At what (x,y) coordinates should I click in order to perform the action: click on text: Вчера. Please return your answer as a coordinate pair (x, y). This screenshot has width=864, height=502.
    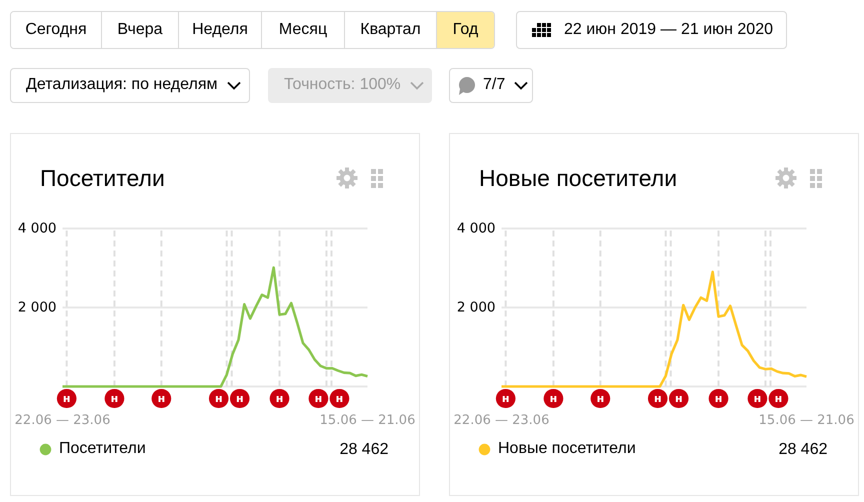
    Looking at the image, I should click on (140, 30).